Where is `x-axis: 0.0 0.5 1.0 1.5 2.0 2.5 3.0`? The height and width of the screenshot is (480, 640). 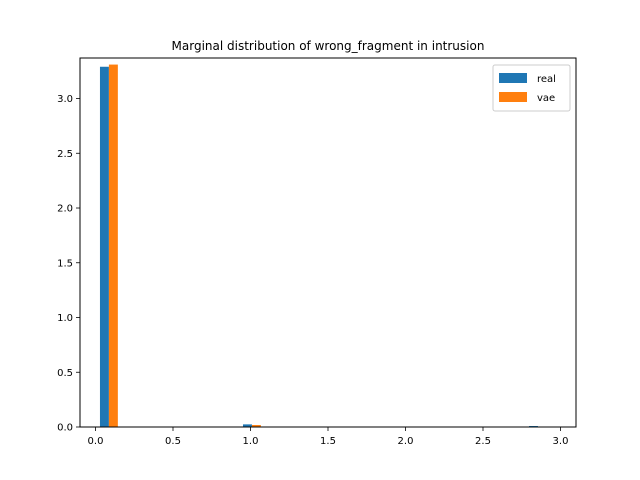 x-axis: 0.0 0.5 1.0 1.5 2.0 2.5 3.0 is located at coordinates (328, 437).